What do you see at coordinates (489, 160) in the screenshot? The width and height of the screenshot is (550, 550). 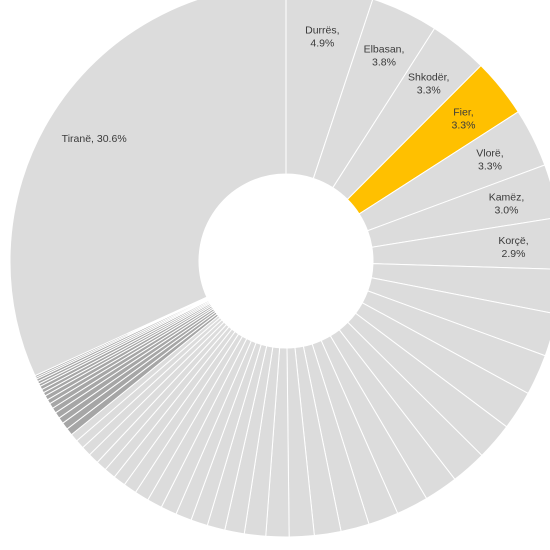 I see `data-label-vlore: Vlorë, 3.3%` at bounding box center [489, 160].